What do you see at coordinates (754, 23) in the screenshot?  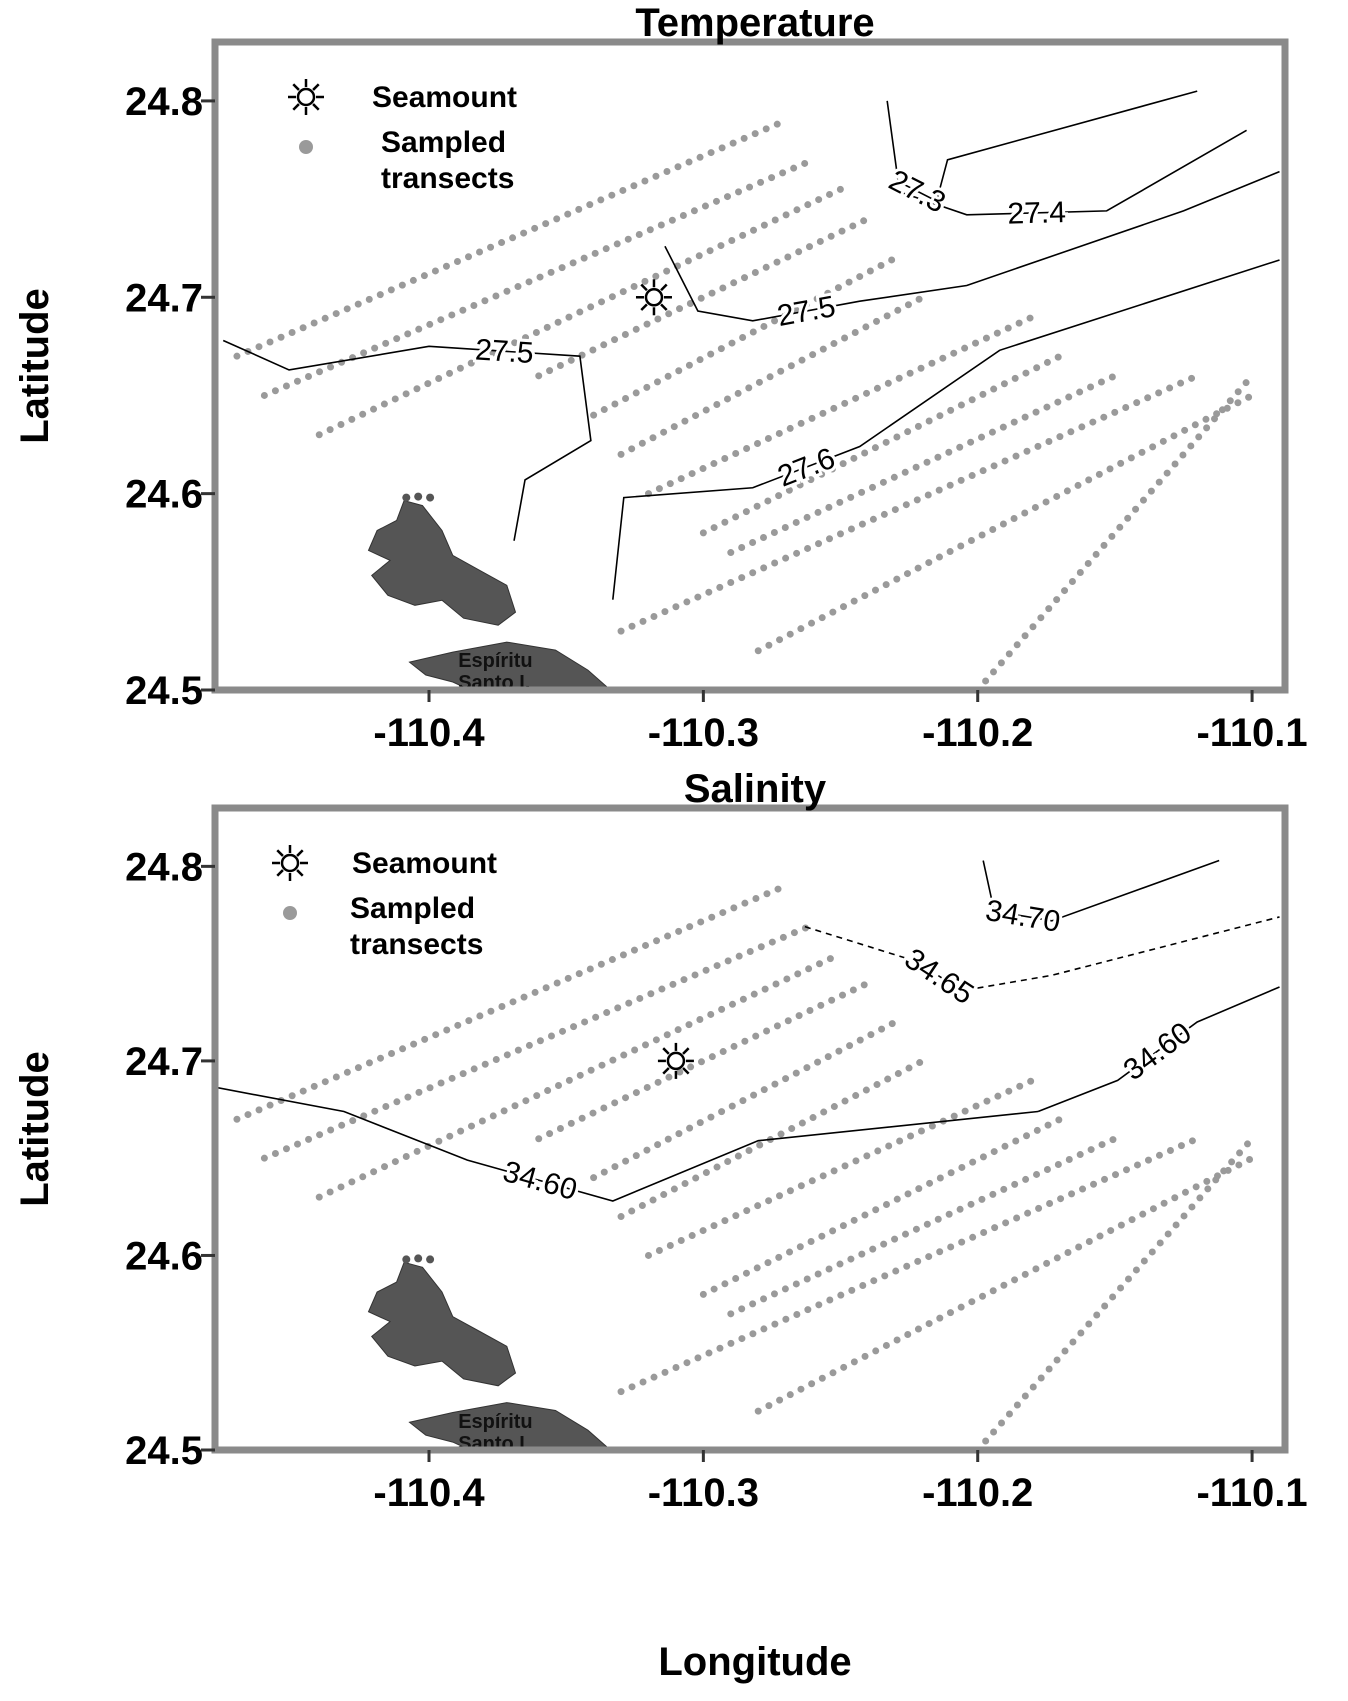 I see `chart-title: Temperature` at bounding box center [754, 23].